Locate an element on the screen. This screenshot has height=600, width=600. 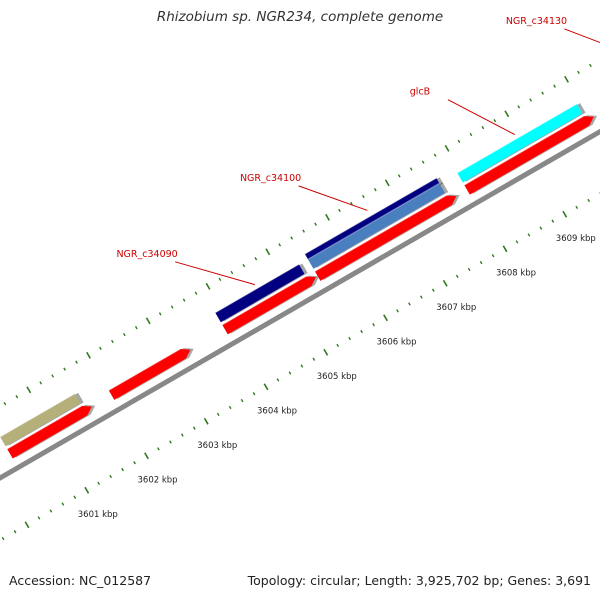
kbp-label: 3605 kbp is located at coordinates (337, 377).